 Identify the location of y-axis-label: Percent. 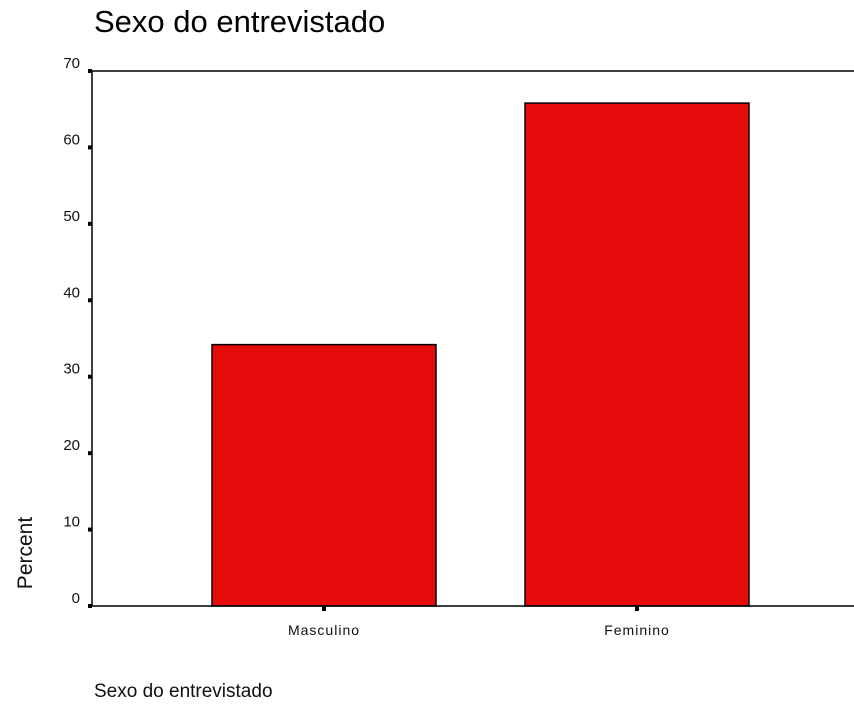
(25, 553).